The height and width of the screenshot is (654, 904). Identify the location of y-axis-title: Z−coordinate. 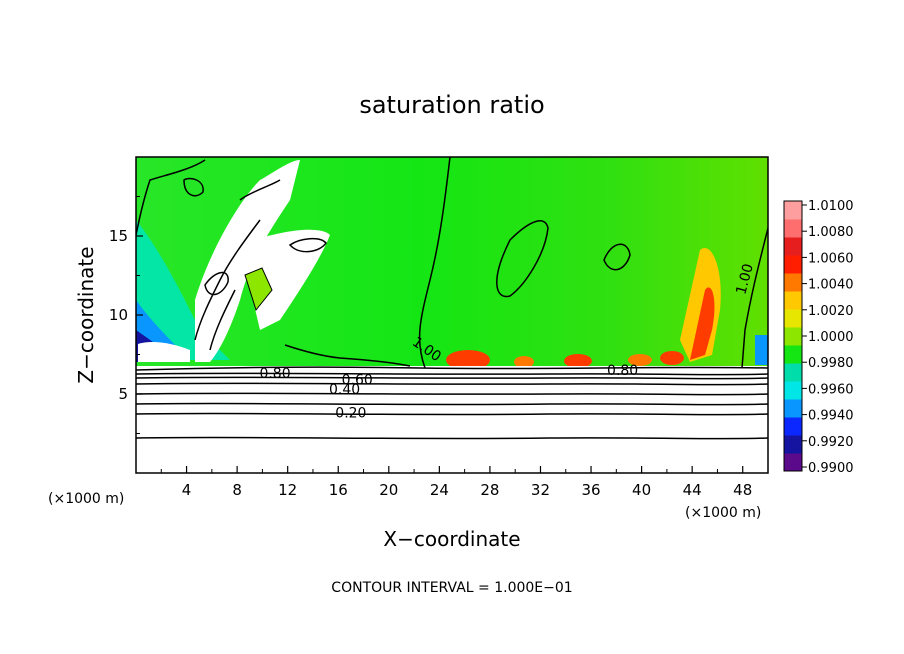
(86, 314).